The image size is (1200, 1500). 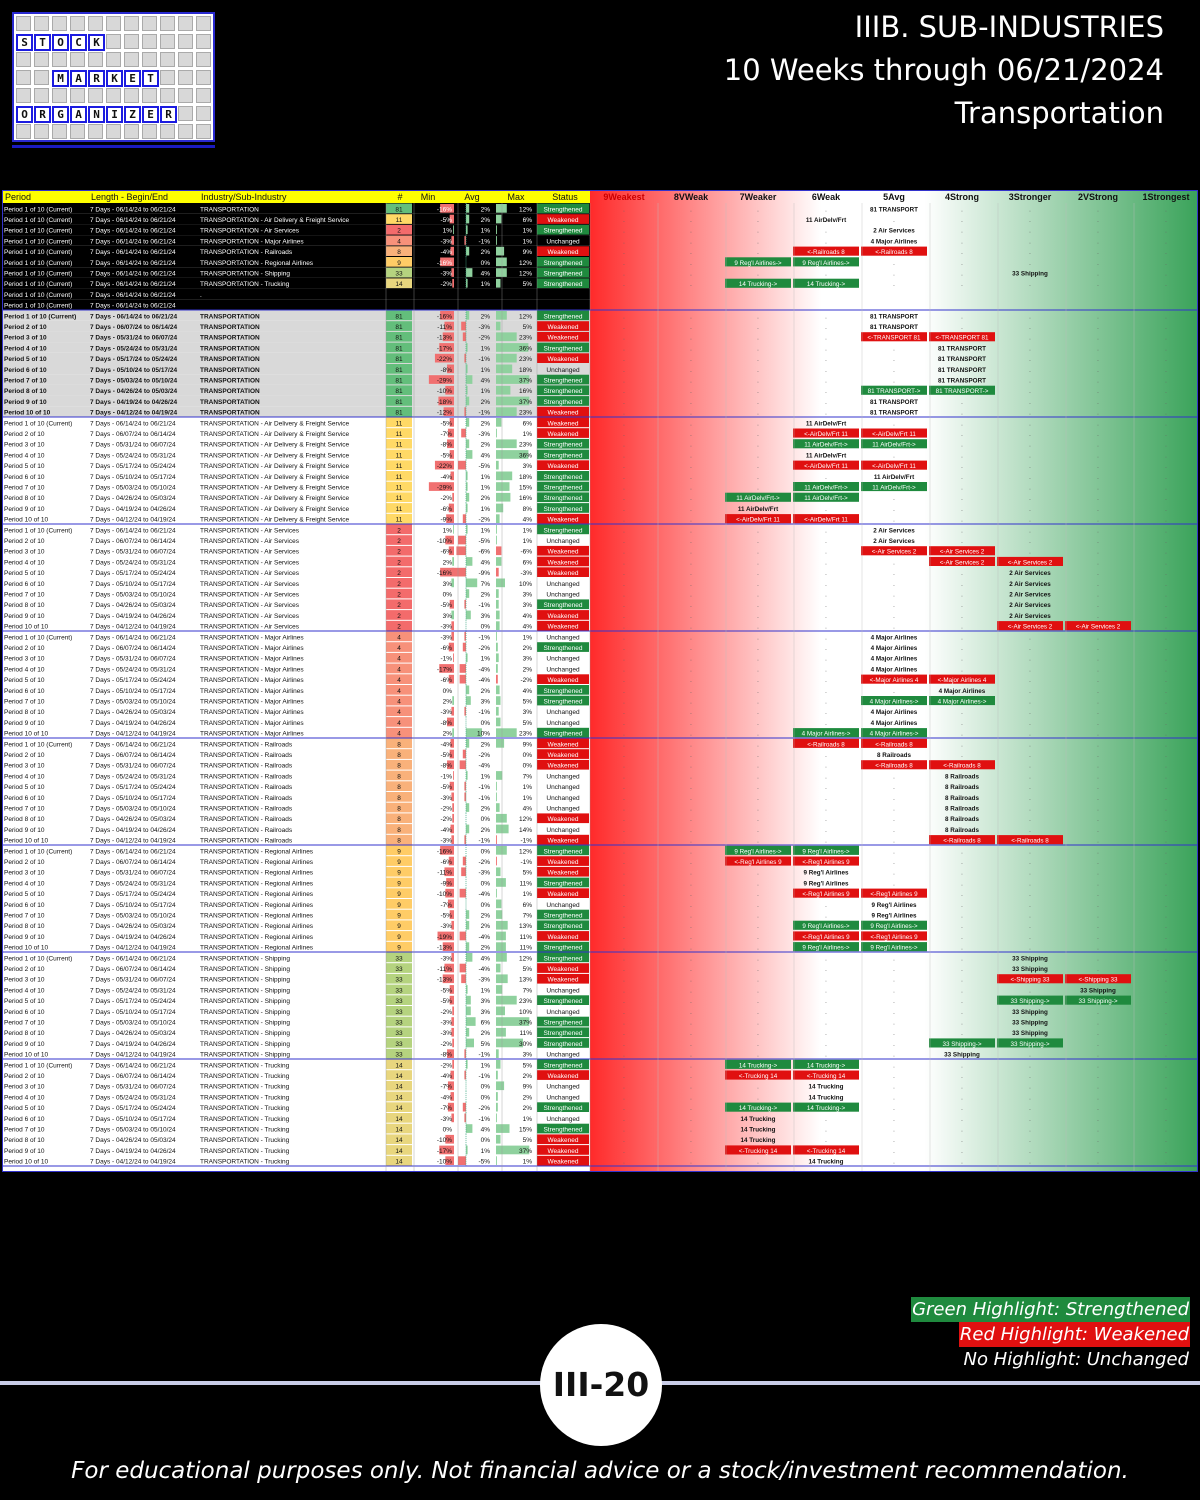 What do you see at coordinates (528, 755) in the screenshot?
I see `cell-max: 0%` at bounding box center [528, 755].